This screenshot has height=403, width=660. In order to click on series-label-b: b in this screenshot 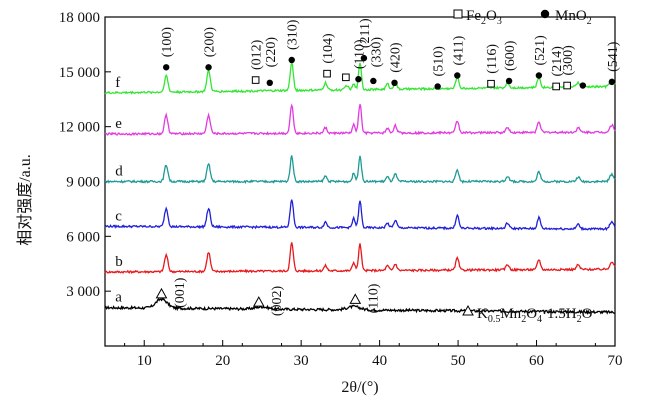, I will do `click(119, 262)`.